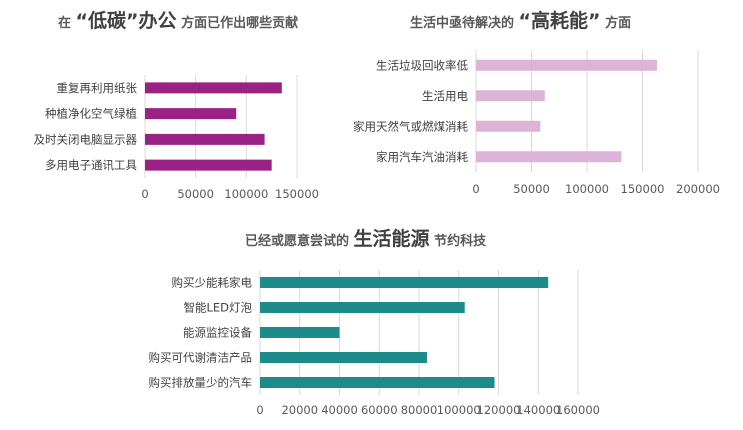  Describe the element at coordinates (201, 383) in the screenshot. I see `chart3-category-label-4: 购买排放量少的汽车` at that location.